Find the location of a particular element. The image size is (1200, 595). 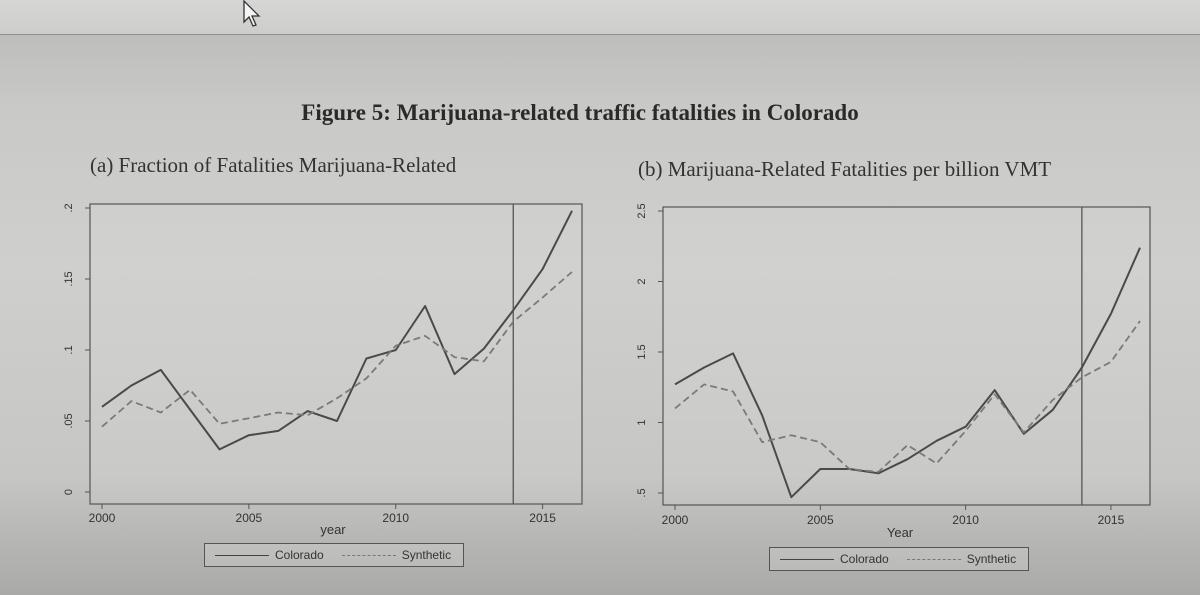

y-tick-label: 2.5 is located at coordinates (642, 210).